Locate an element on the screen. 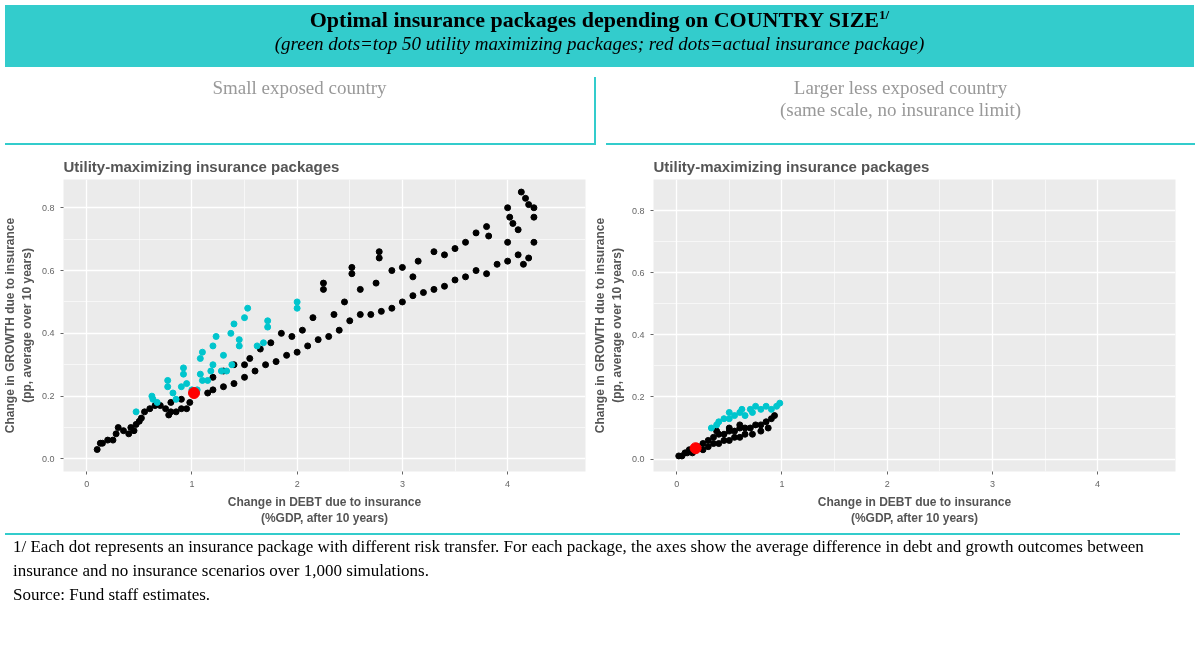 This screenshot has width=1195, height=654. source-note: Source: Fund staff estimates. is located at coordinates (112, 594).